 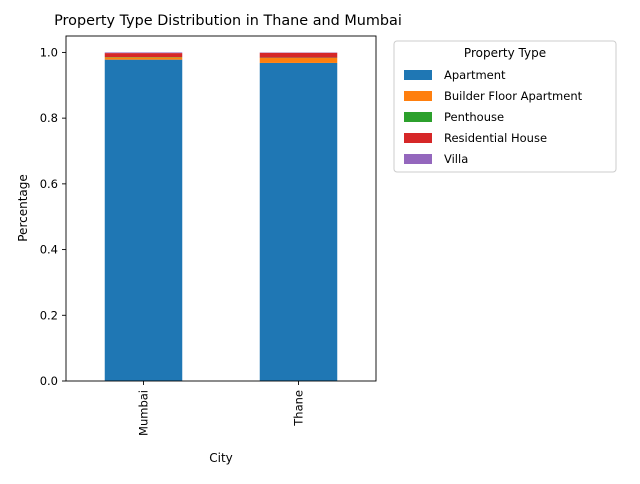 What do you see at coordinates (49, 52) in the screenshot?
I see `y-tick-label: 1.0` at bounding box center [49, 52].